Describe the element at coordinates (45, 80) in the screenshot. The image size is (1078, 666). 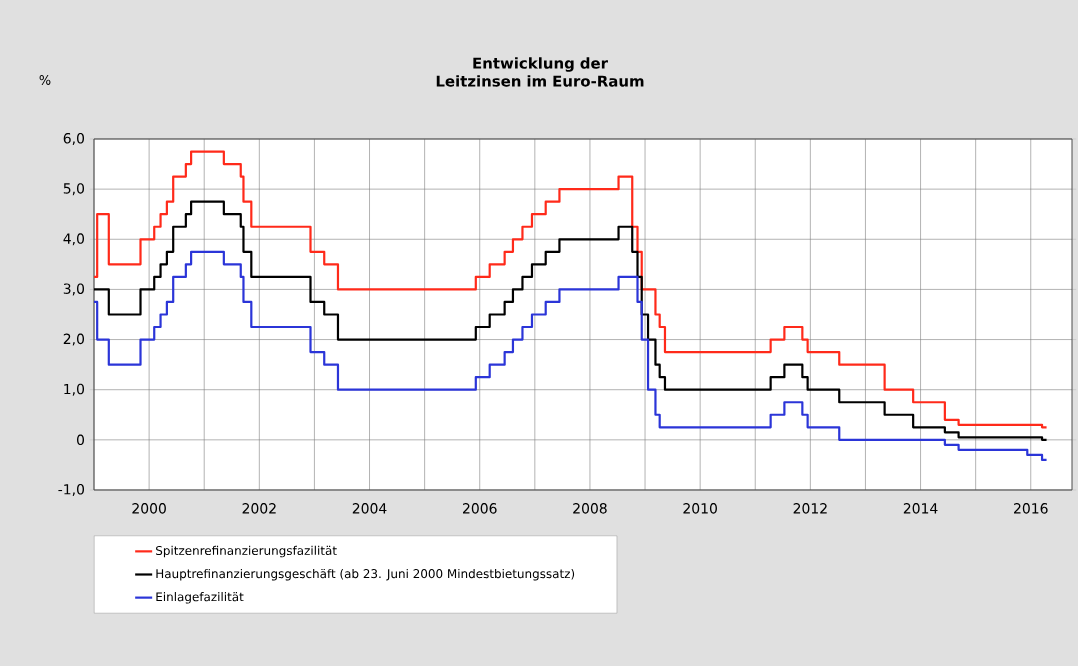
I see `y-axis-title: %` at that location.